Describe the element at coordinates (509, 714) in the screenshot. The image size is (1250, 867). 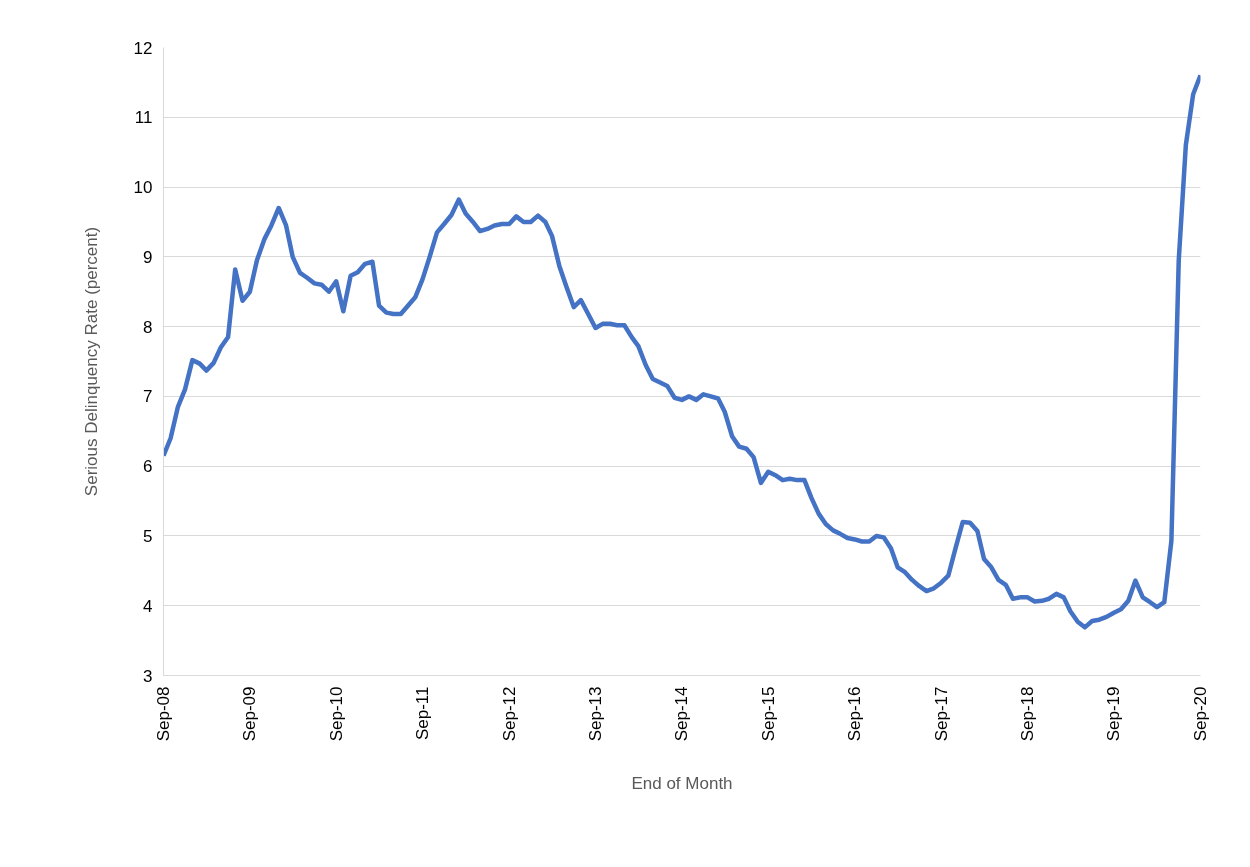
I see `x-tick-label: Sep-12` at that location.